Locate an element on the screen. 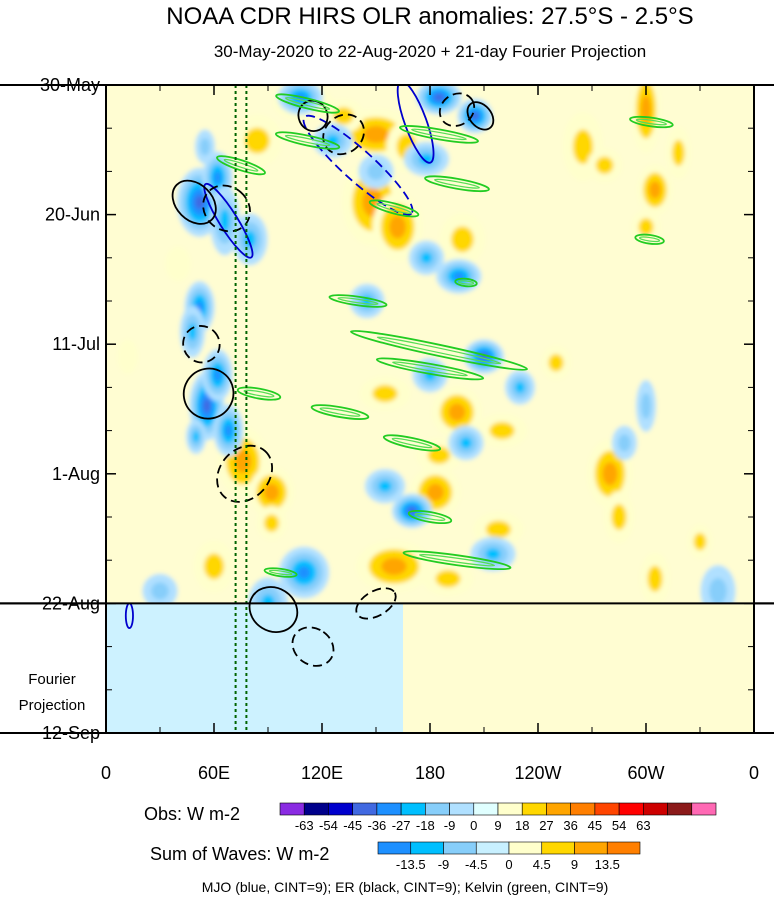 This screenshot has width=774, height=899. obs-colorbar-tick-label: 27 is located at coordinates (546, 825).